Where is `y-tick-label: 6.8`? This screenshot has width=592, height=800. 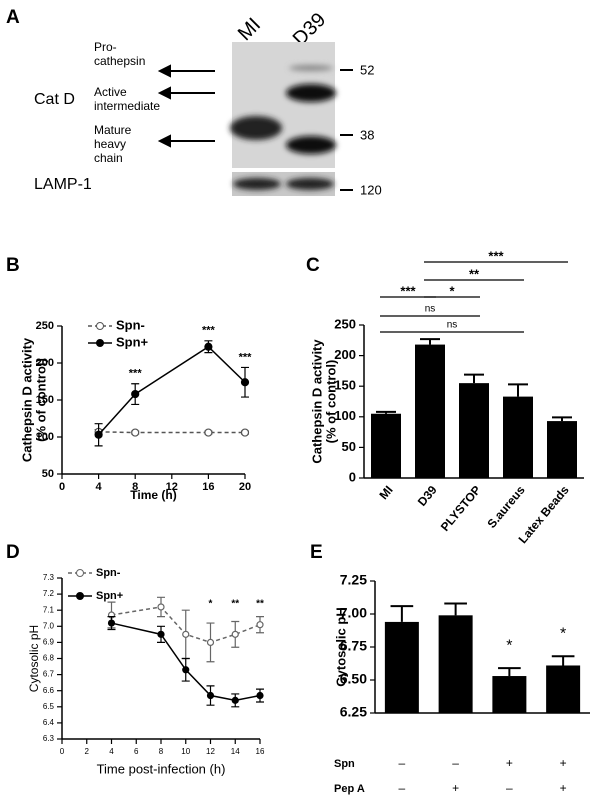
y-tick-label: 6.8 is located at coordinates (49, 658).